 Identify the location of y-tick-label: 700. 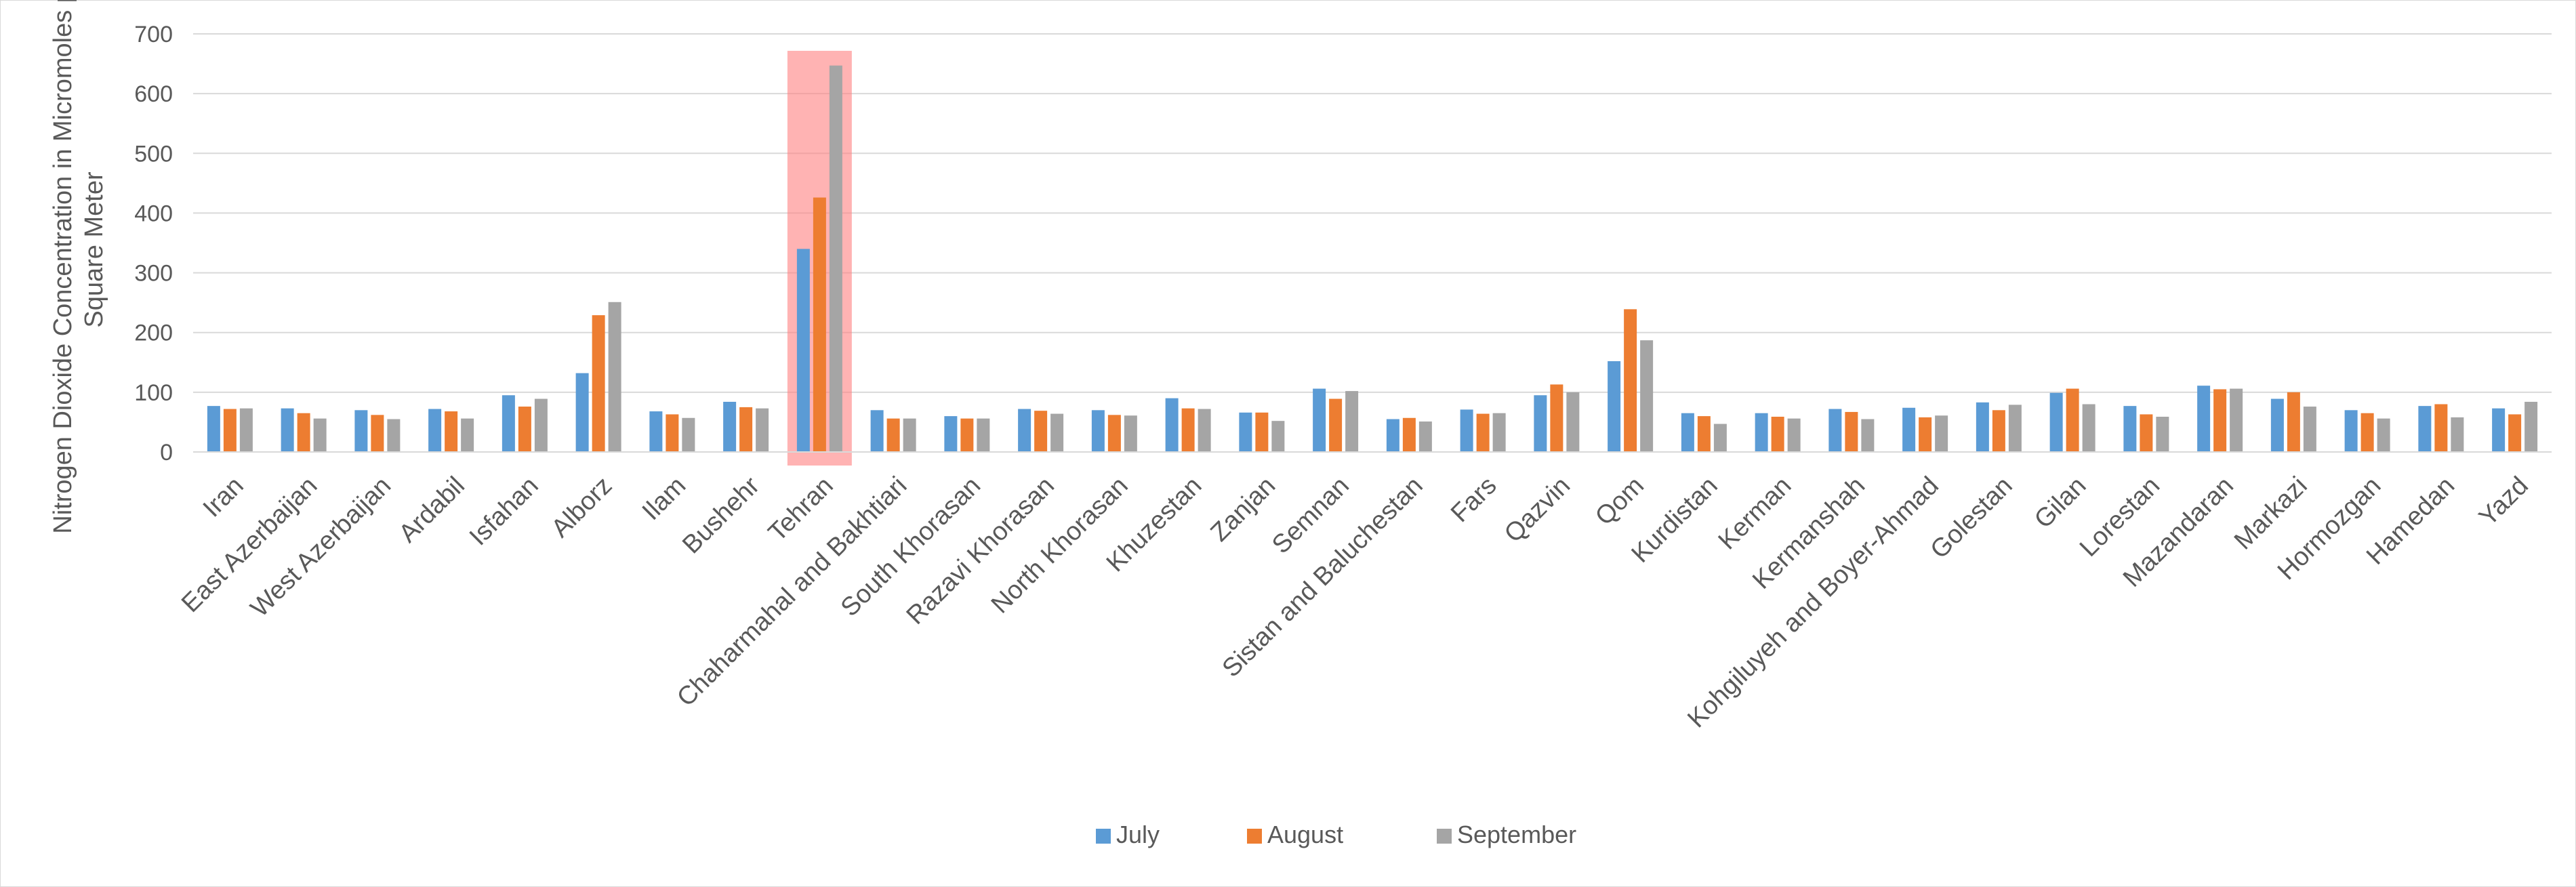
(154, 34).